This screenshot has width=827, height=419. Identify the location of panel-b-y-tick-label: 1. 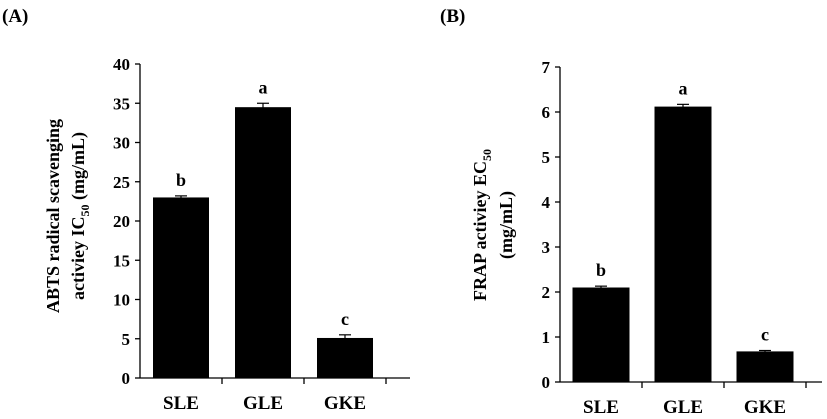
(546, 337).